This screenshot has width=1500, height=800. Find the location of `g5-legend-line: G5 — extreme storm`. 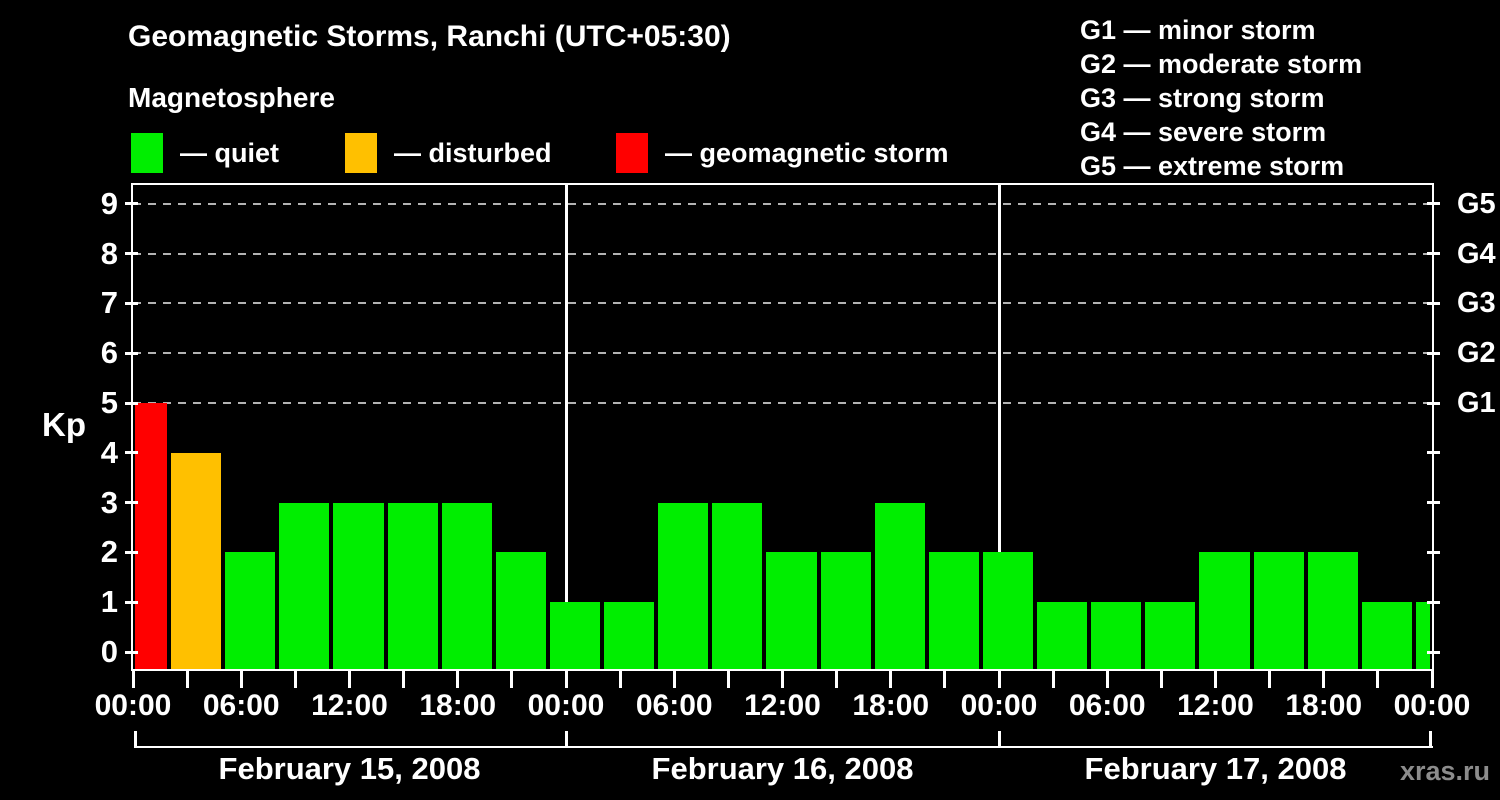

g5-legend-line: G5 — extreme storm is located at coordinates (1212, 166).